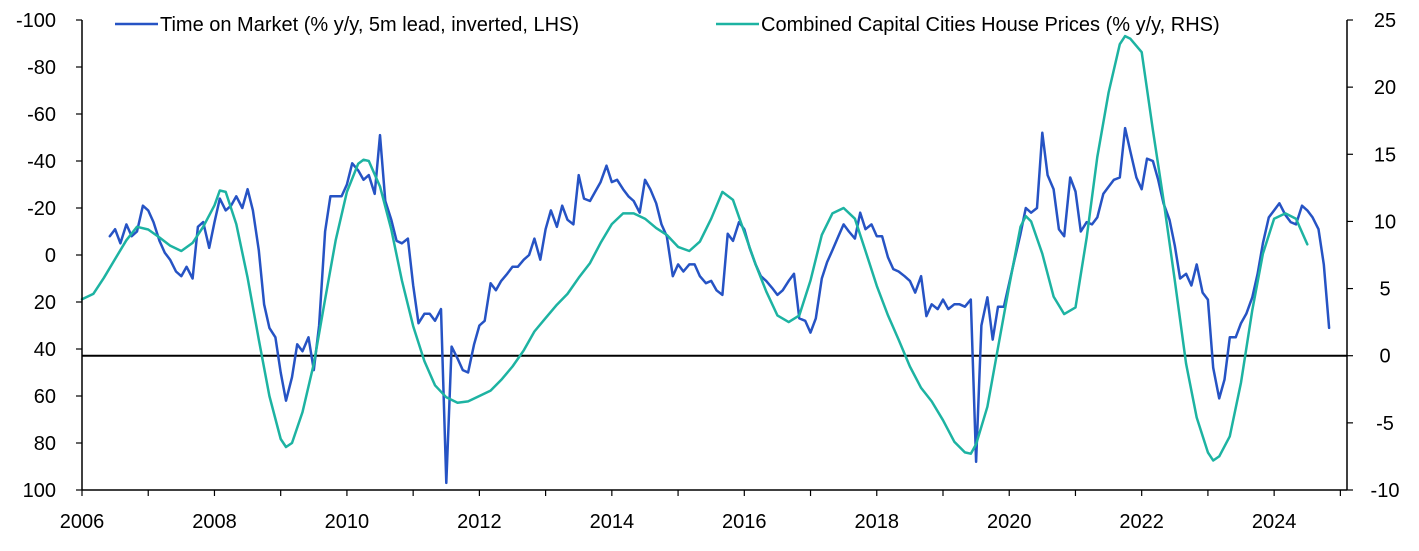  What do you see at coordinates (41, 68) in the screenshot?
I see `left-tick-label: -80` at bounding box center [41, 68].